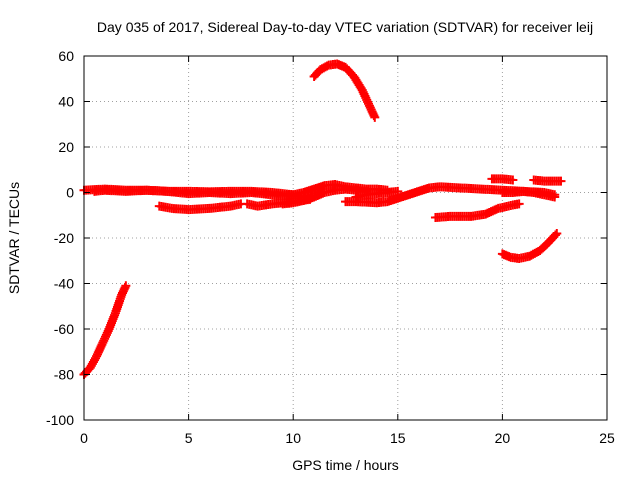  I want to click on y-tick-label: -60, so click(64, 329).